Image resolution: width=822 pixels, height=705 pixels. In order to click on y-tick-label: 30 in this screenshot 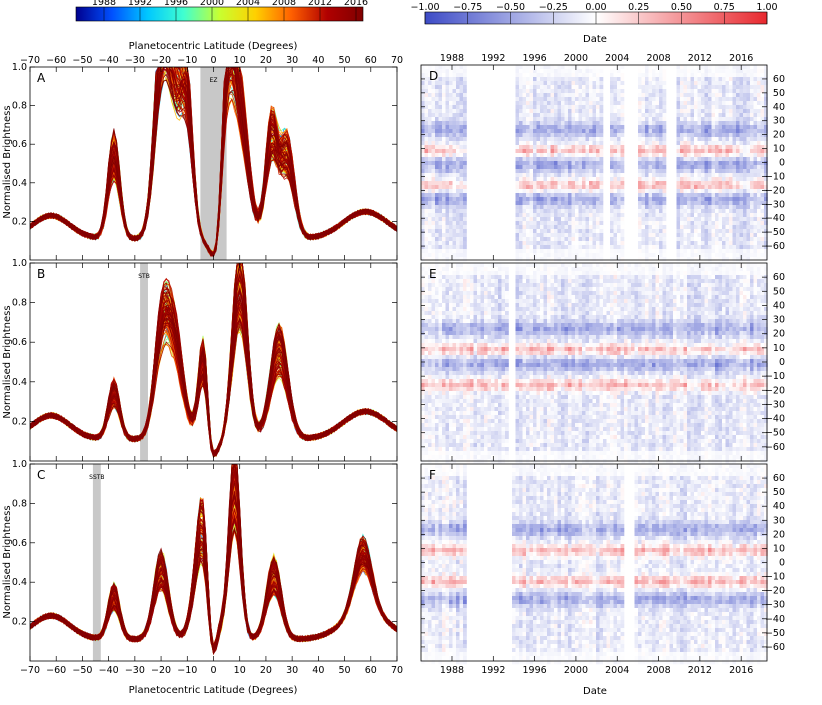, I will do `click(779, 121)`.